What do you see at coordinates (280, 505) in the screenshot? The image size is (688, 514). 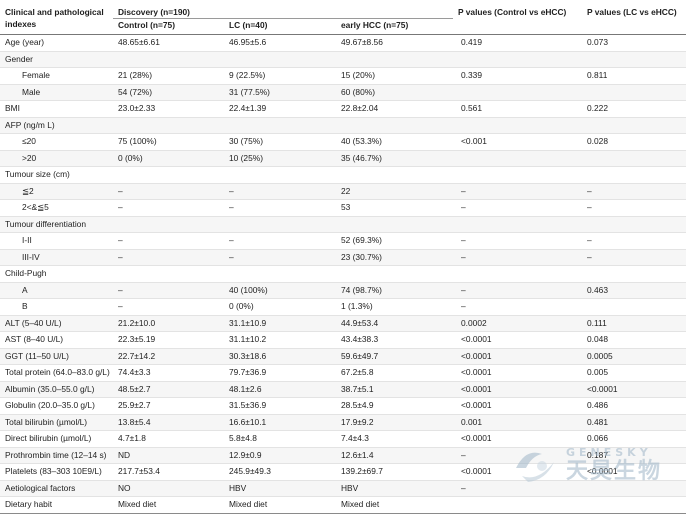 I see `lc-value: Mixed diet` at bounding box center [280, 505].